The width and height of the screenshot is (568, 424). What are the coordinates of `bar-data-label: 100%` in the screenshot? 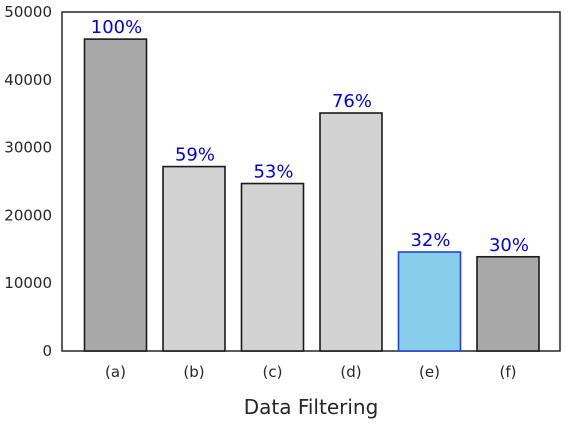 It's located at (116, 27).